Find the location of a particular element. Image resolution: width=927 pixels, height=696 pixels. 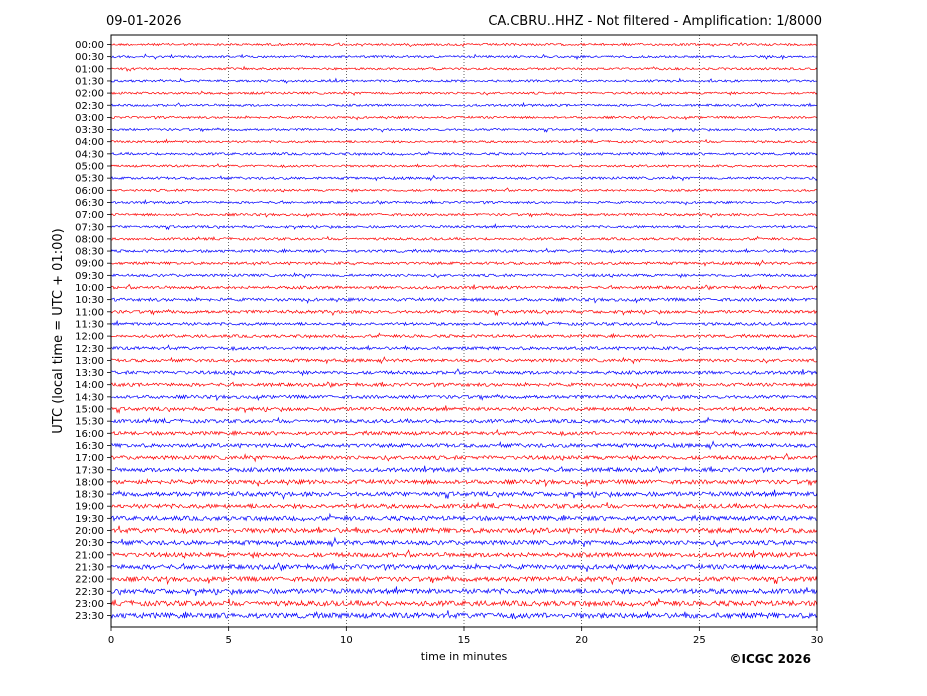

y-tick-label: 17:00 is located at coordinates (89, 458).